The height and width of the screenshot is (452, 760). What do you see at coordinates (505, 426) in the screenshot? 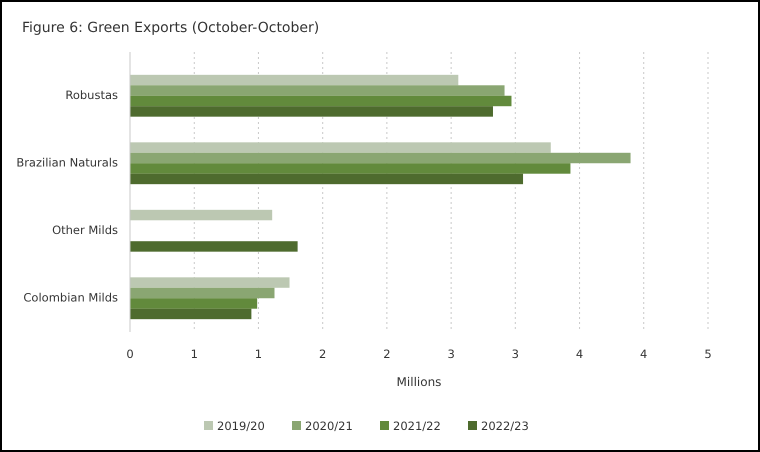
I see `legend-label: 2022/23` at bounding box center [505, 426].